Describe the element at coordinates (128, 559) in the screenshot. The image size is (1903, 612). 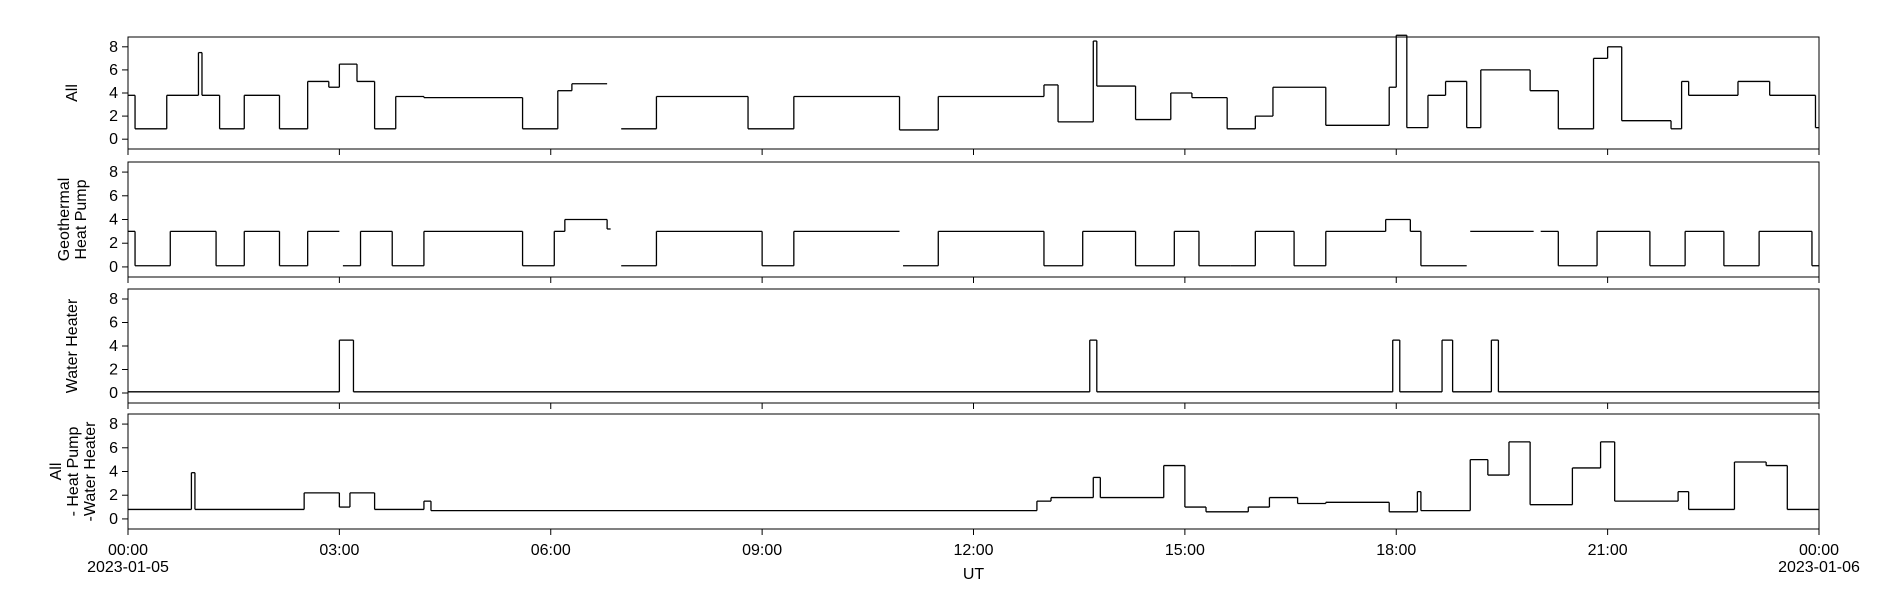
I see `x-tick-label: 00:00 2023-01-05` at that location.